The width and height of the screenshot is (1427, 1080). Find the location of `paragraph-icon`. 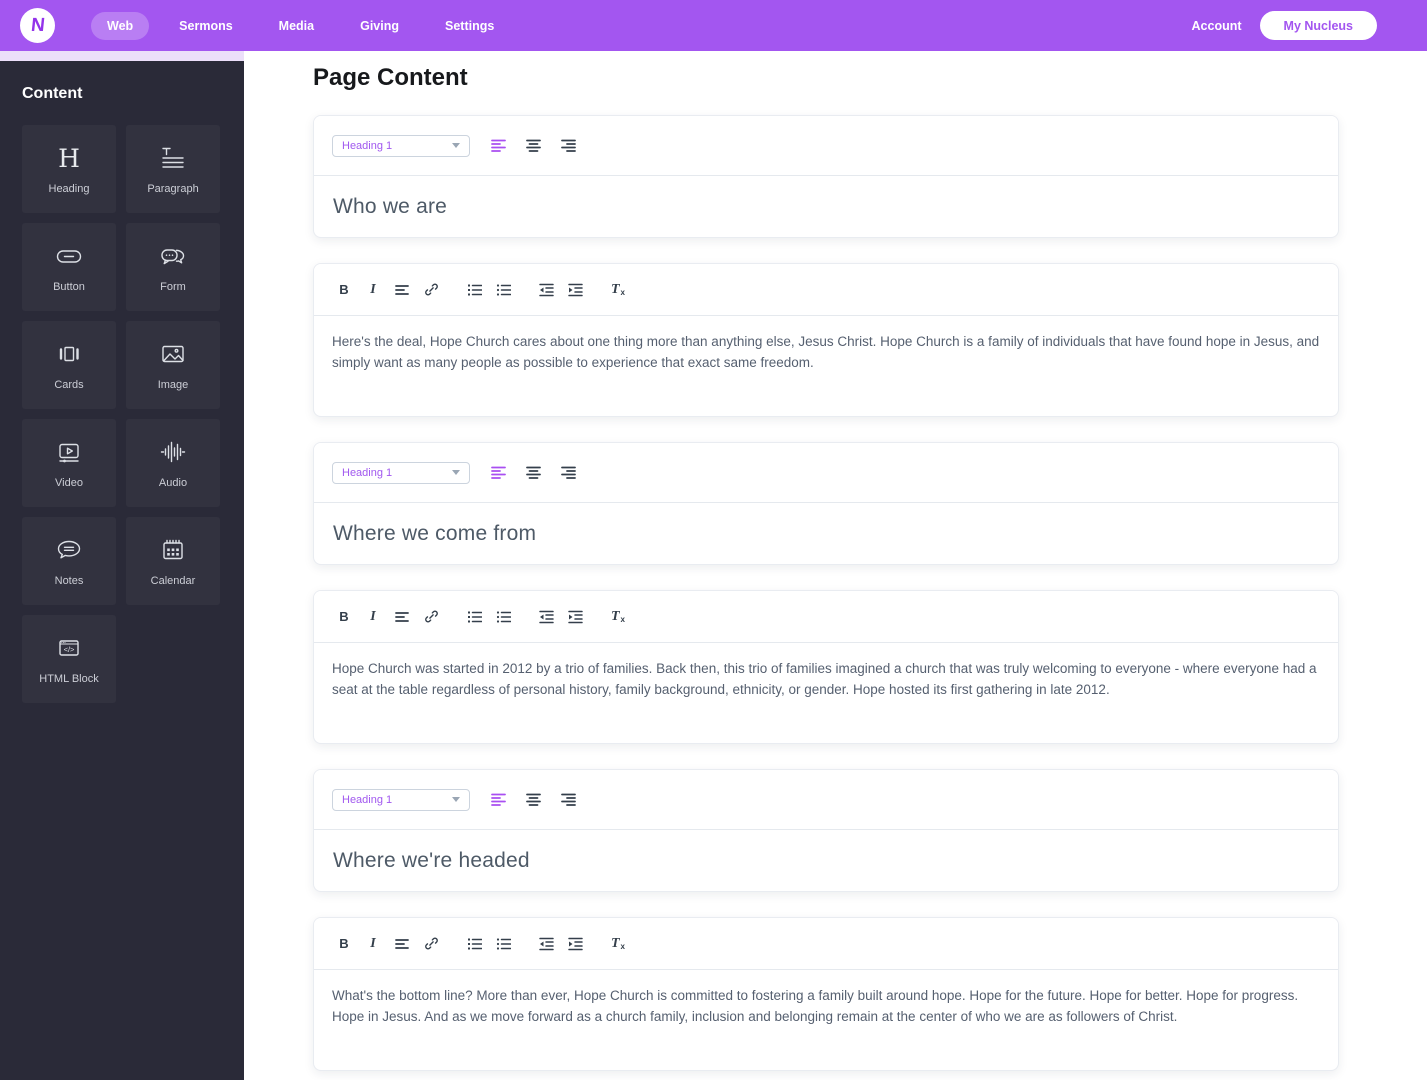

paragraph-icon is located at coordinates (173, 158).